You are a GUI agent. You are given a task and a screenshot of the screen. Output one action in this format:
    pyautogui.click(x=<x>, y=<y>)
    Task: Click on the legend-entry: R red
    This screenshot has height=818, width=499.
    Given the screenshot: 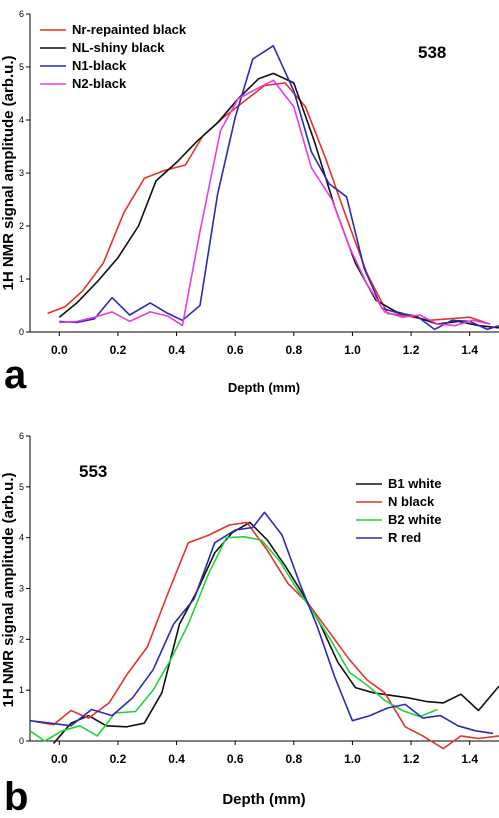 What is the action you would take?
    pyautogui.click(x=404, y=537)
    